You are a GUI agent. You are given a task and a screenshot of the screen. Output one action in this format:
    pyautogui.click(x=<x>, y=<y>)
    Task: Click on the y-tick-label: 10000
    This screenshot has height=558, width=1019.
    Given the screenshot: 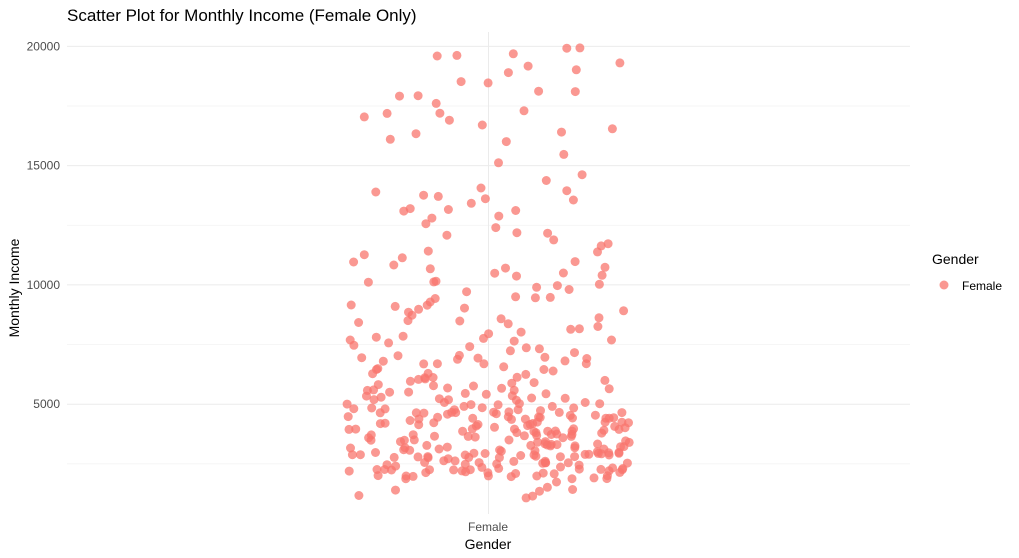 What is the action you would take?
    pyautogui.click(x=44, y=285)
    